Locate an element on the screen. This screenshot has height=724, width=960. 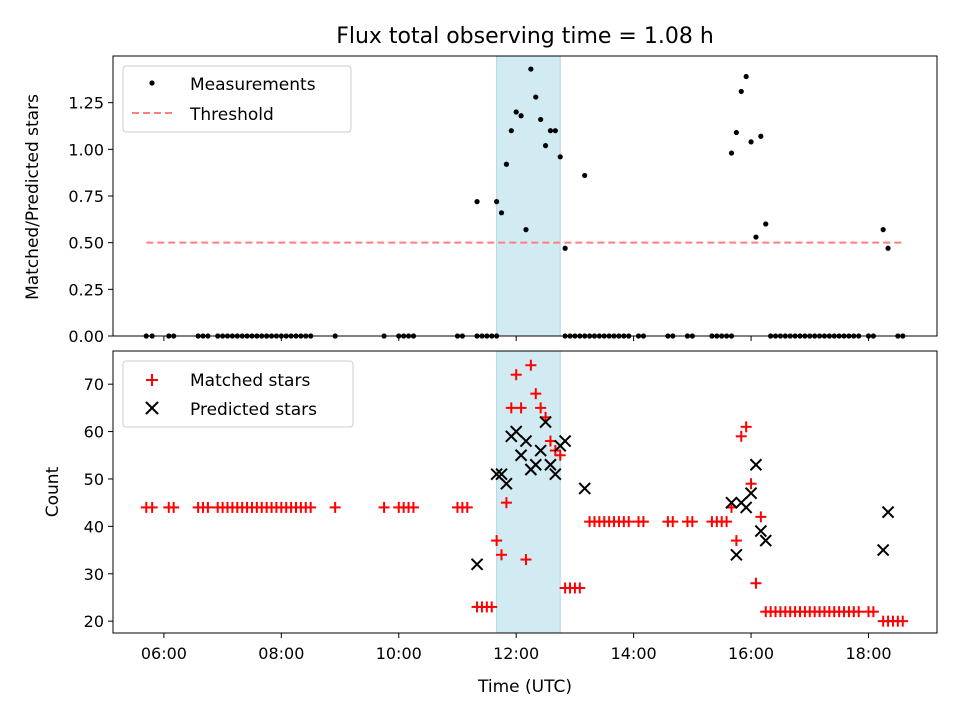
bottom-y-tick-label: 30 is located at coordinates (94, 574).